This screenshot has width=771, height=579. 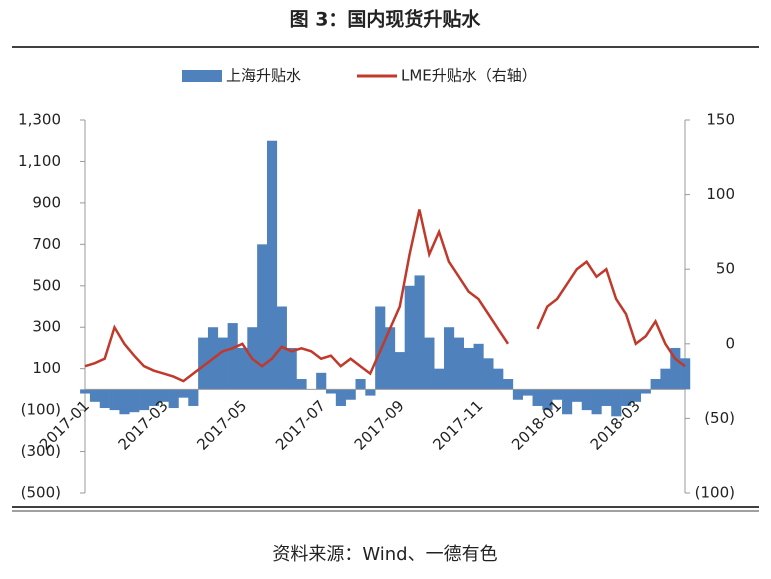 What do you see at coordinates (39, 161) in the screenshot?
I see `y-tick-label: 1,100` at bounding box center [39, 161].